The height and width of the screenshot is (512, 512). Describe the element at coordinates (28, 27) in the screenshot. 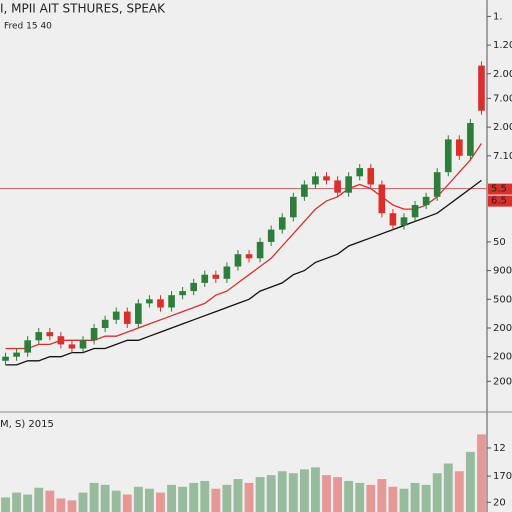

I see `chart-subtitle: Fred 15 40` at that location.